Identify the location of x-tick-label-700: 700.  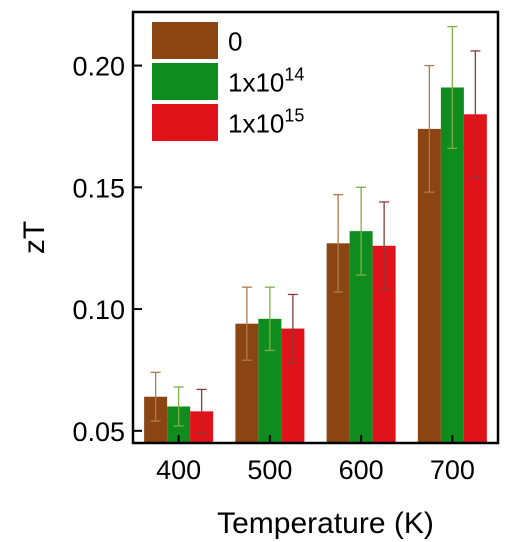
(452, 470).